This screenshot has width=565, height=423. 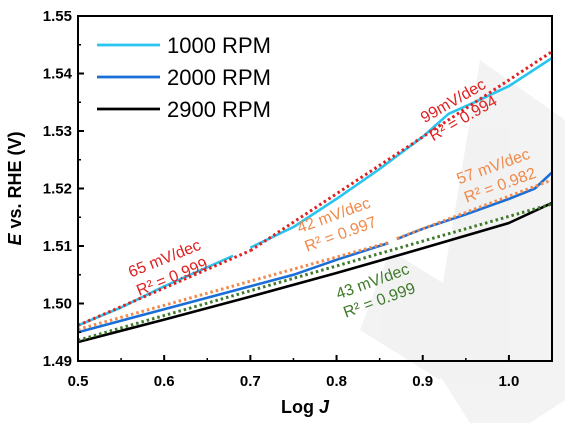 I want to click on x-tick-label: 0.5, so click(x=78, y=381).